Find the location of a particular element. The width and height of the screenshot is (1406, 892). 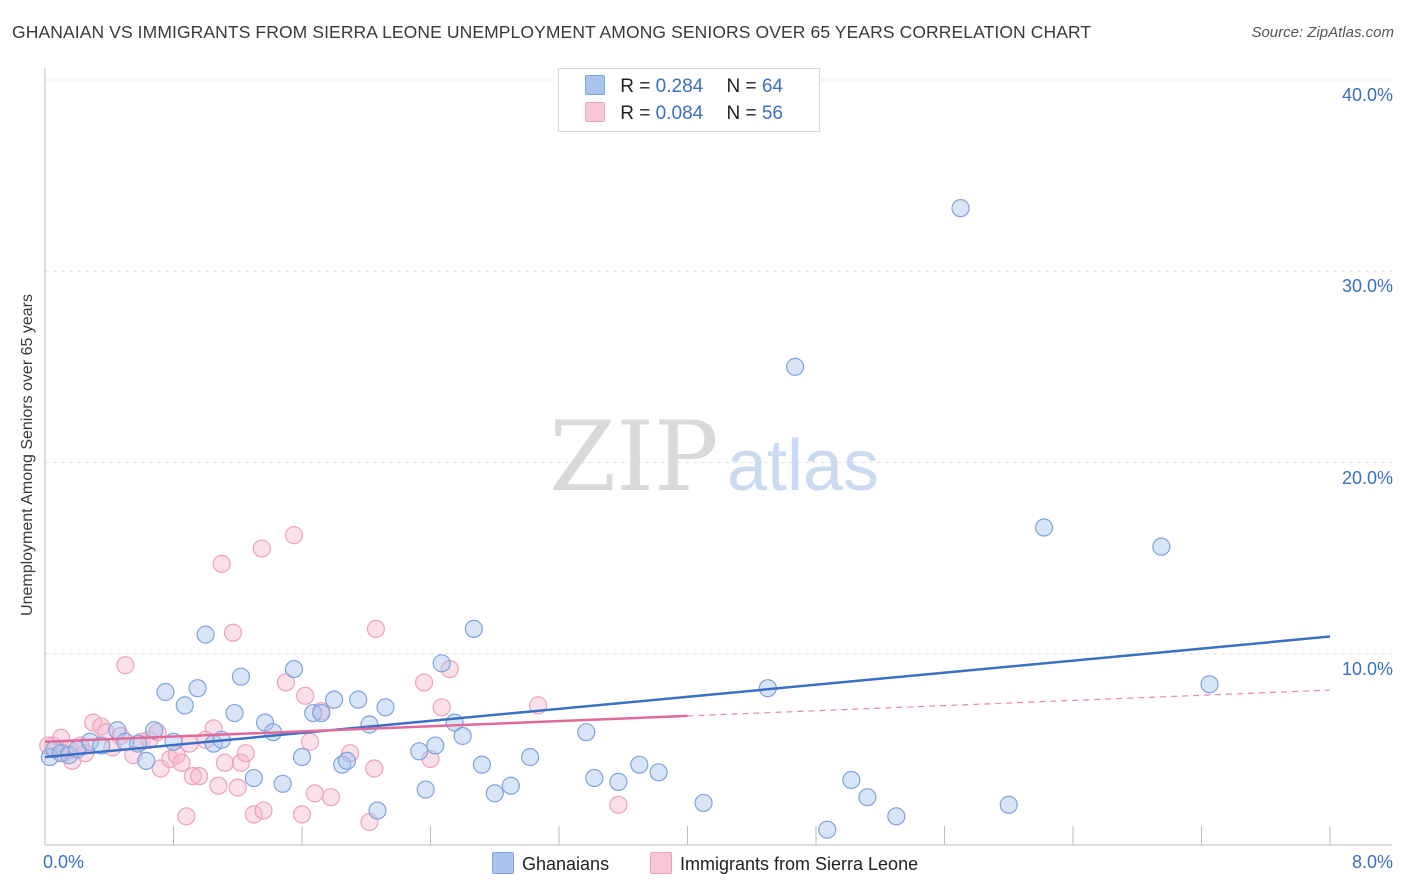

bottom-legend-ghanaians: Ghanaians is located at coordinates (550, 863).